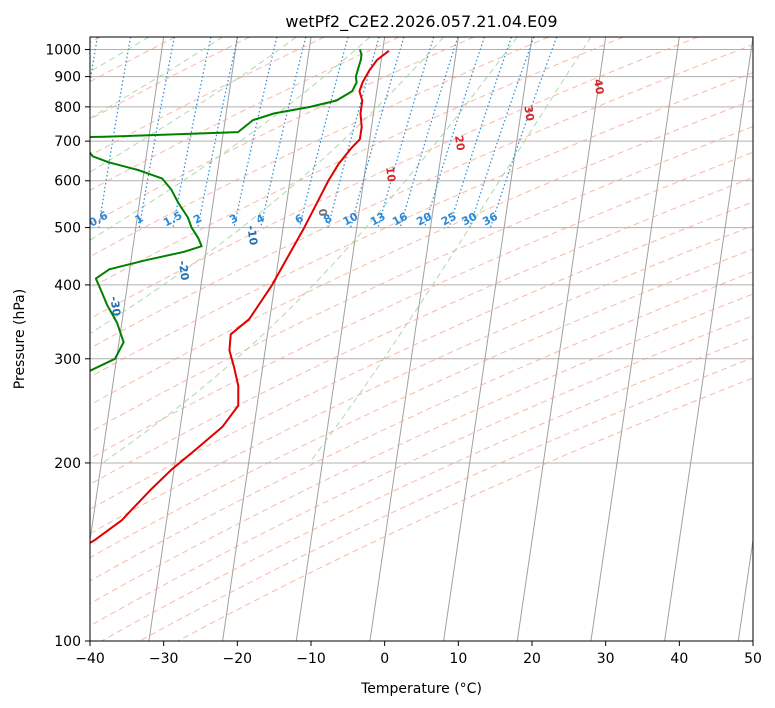  What do you see at coordinates (238, 659) in the screenshot?
I see `x-tick-label: −20` at bounding box center [238, 659].